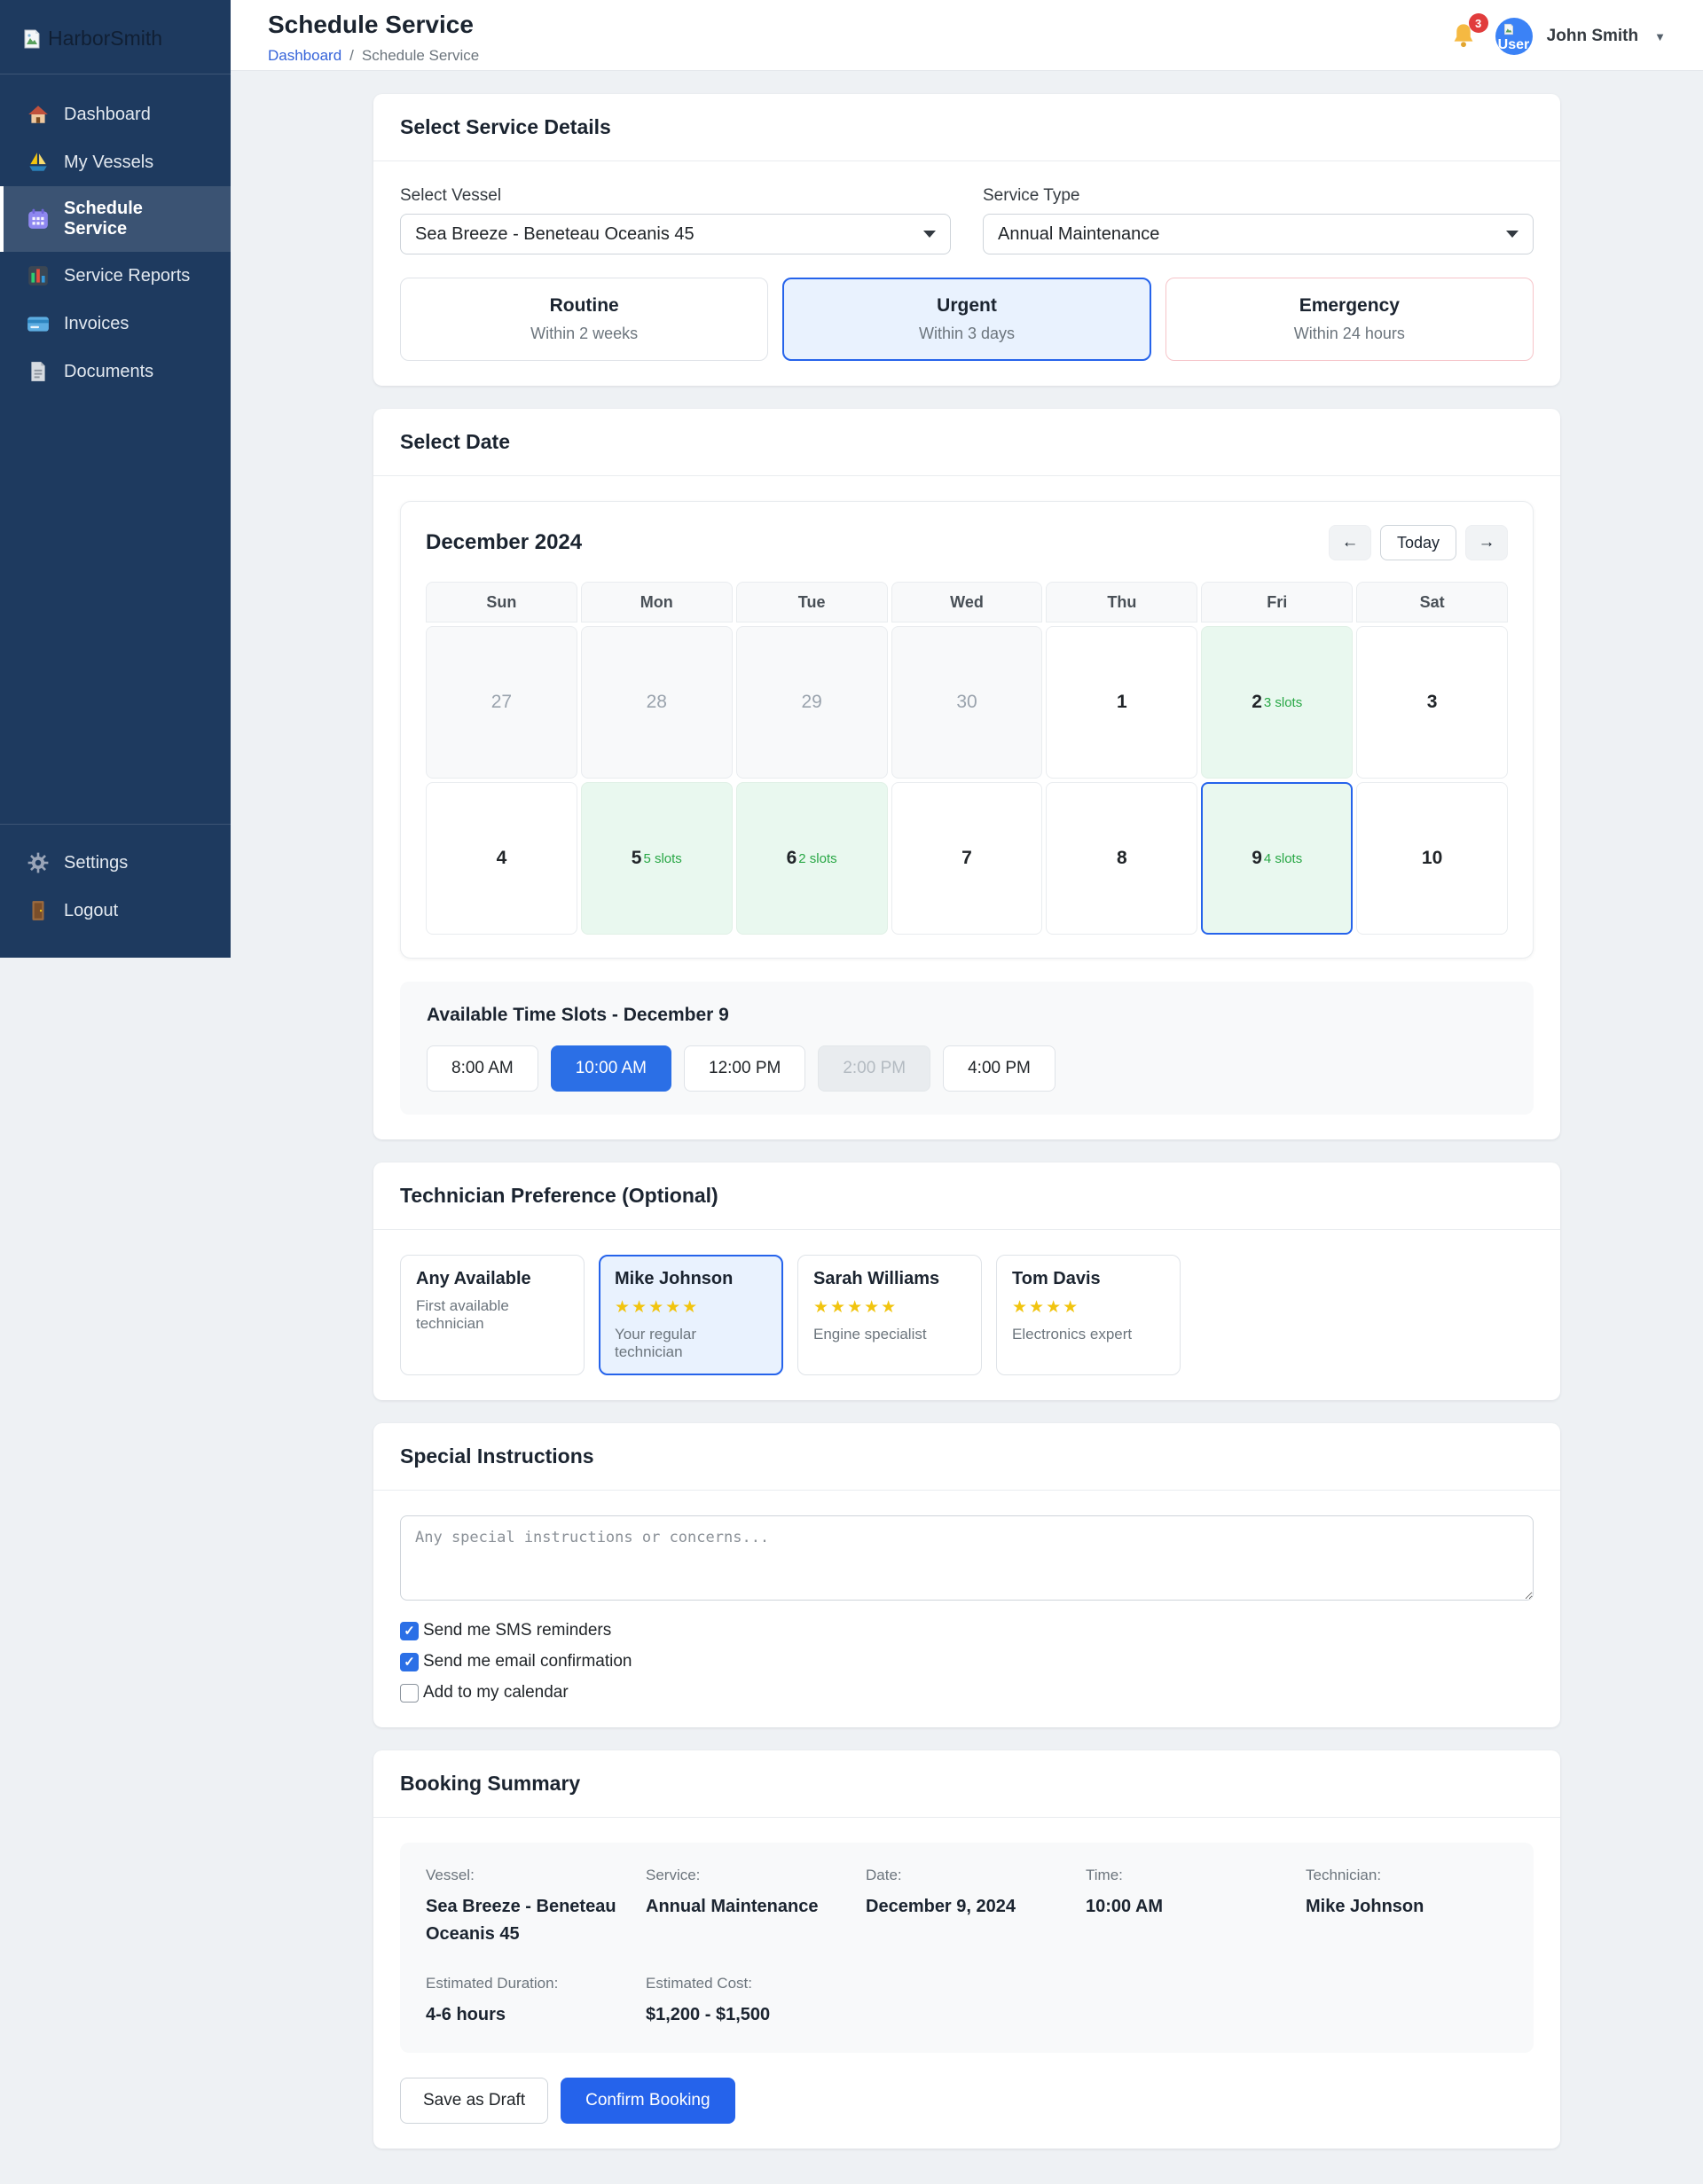 This screenshot has width=1703, height=2184. Describe the element at coordinates (929, 234) in the screenshot. I see `chevron-down-icon` at that location.